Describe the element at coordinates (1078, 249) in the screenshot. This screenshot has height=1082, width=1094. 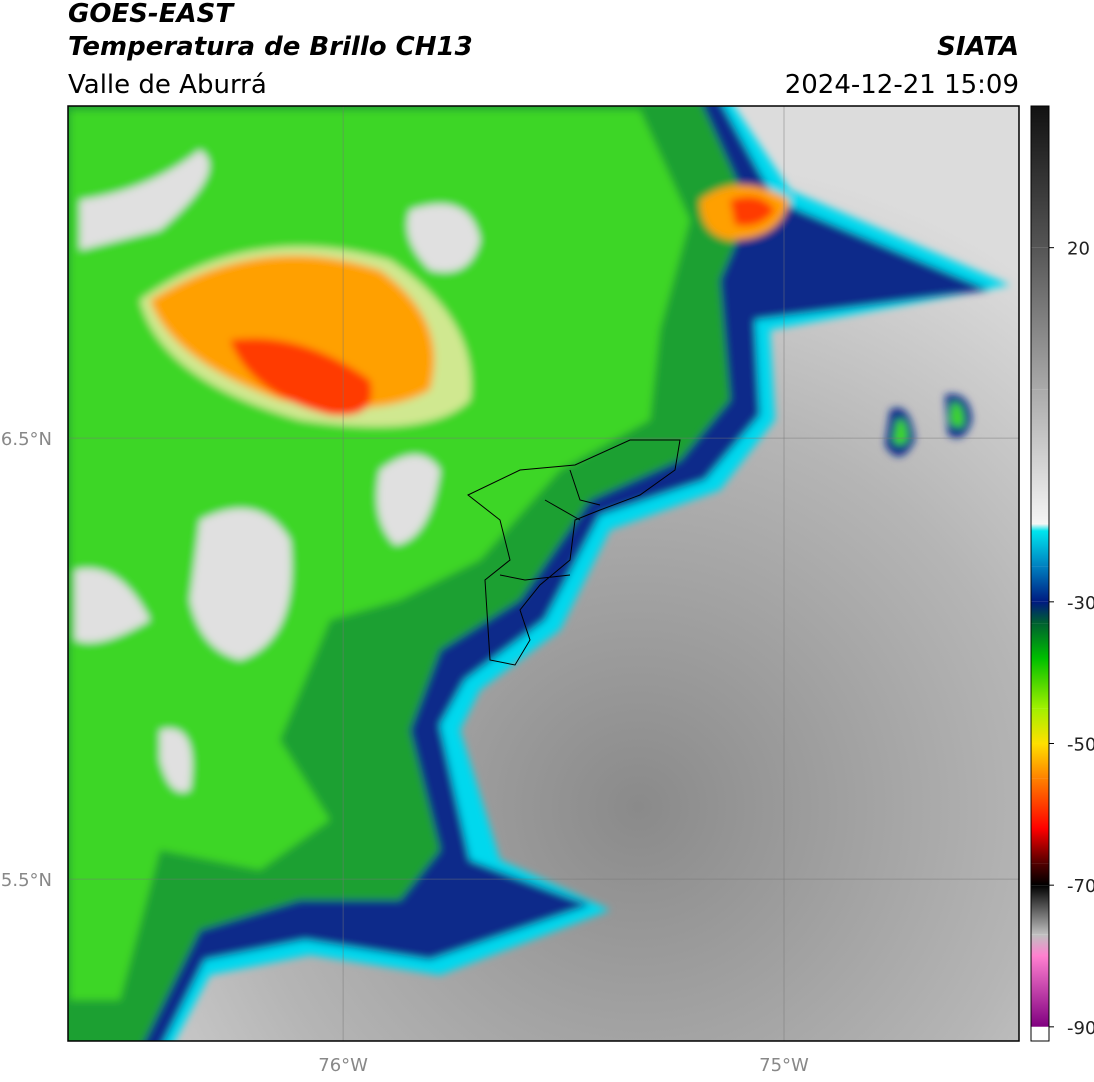
I see `colorbar-tick-label: 20` at that location.